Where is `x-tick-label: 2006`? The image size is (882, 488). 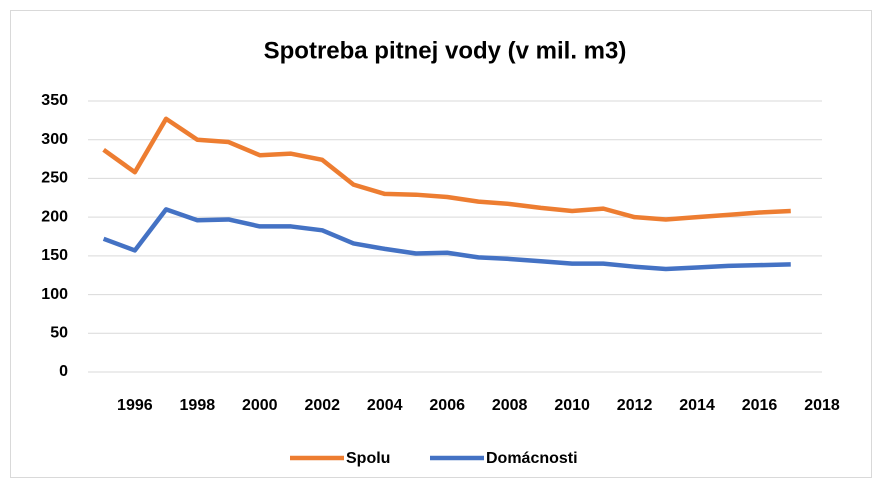 x-tick-label: 2006 is located at coordinates (447, 405).